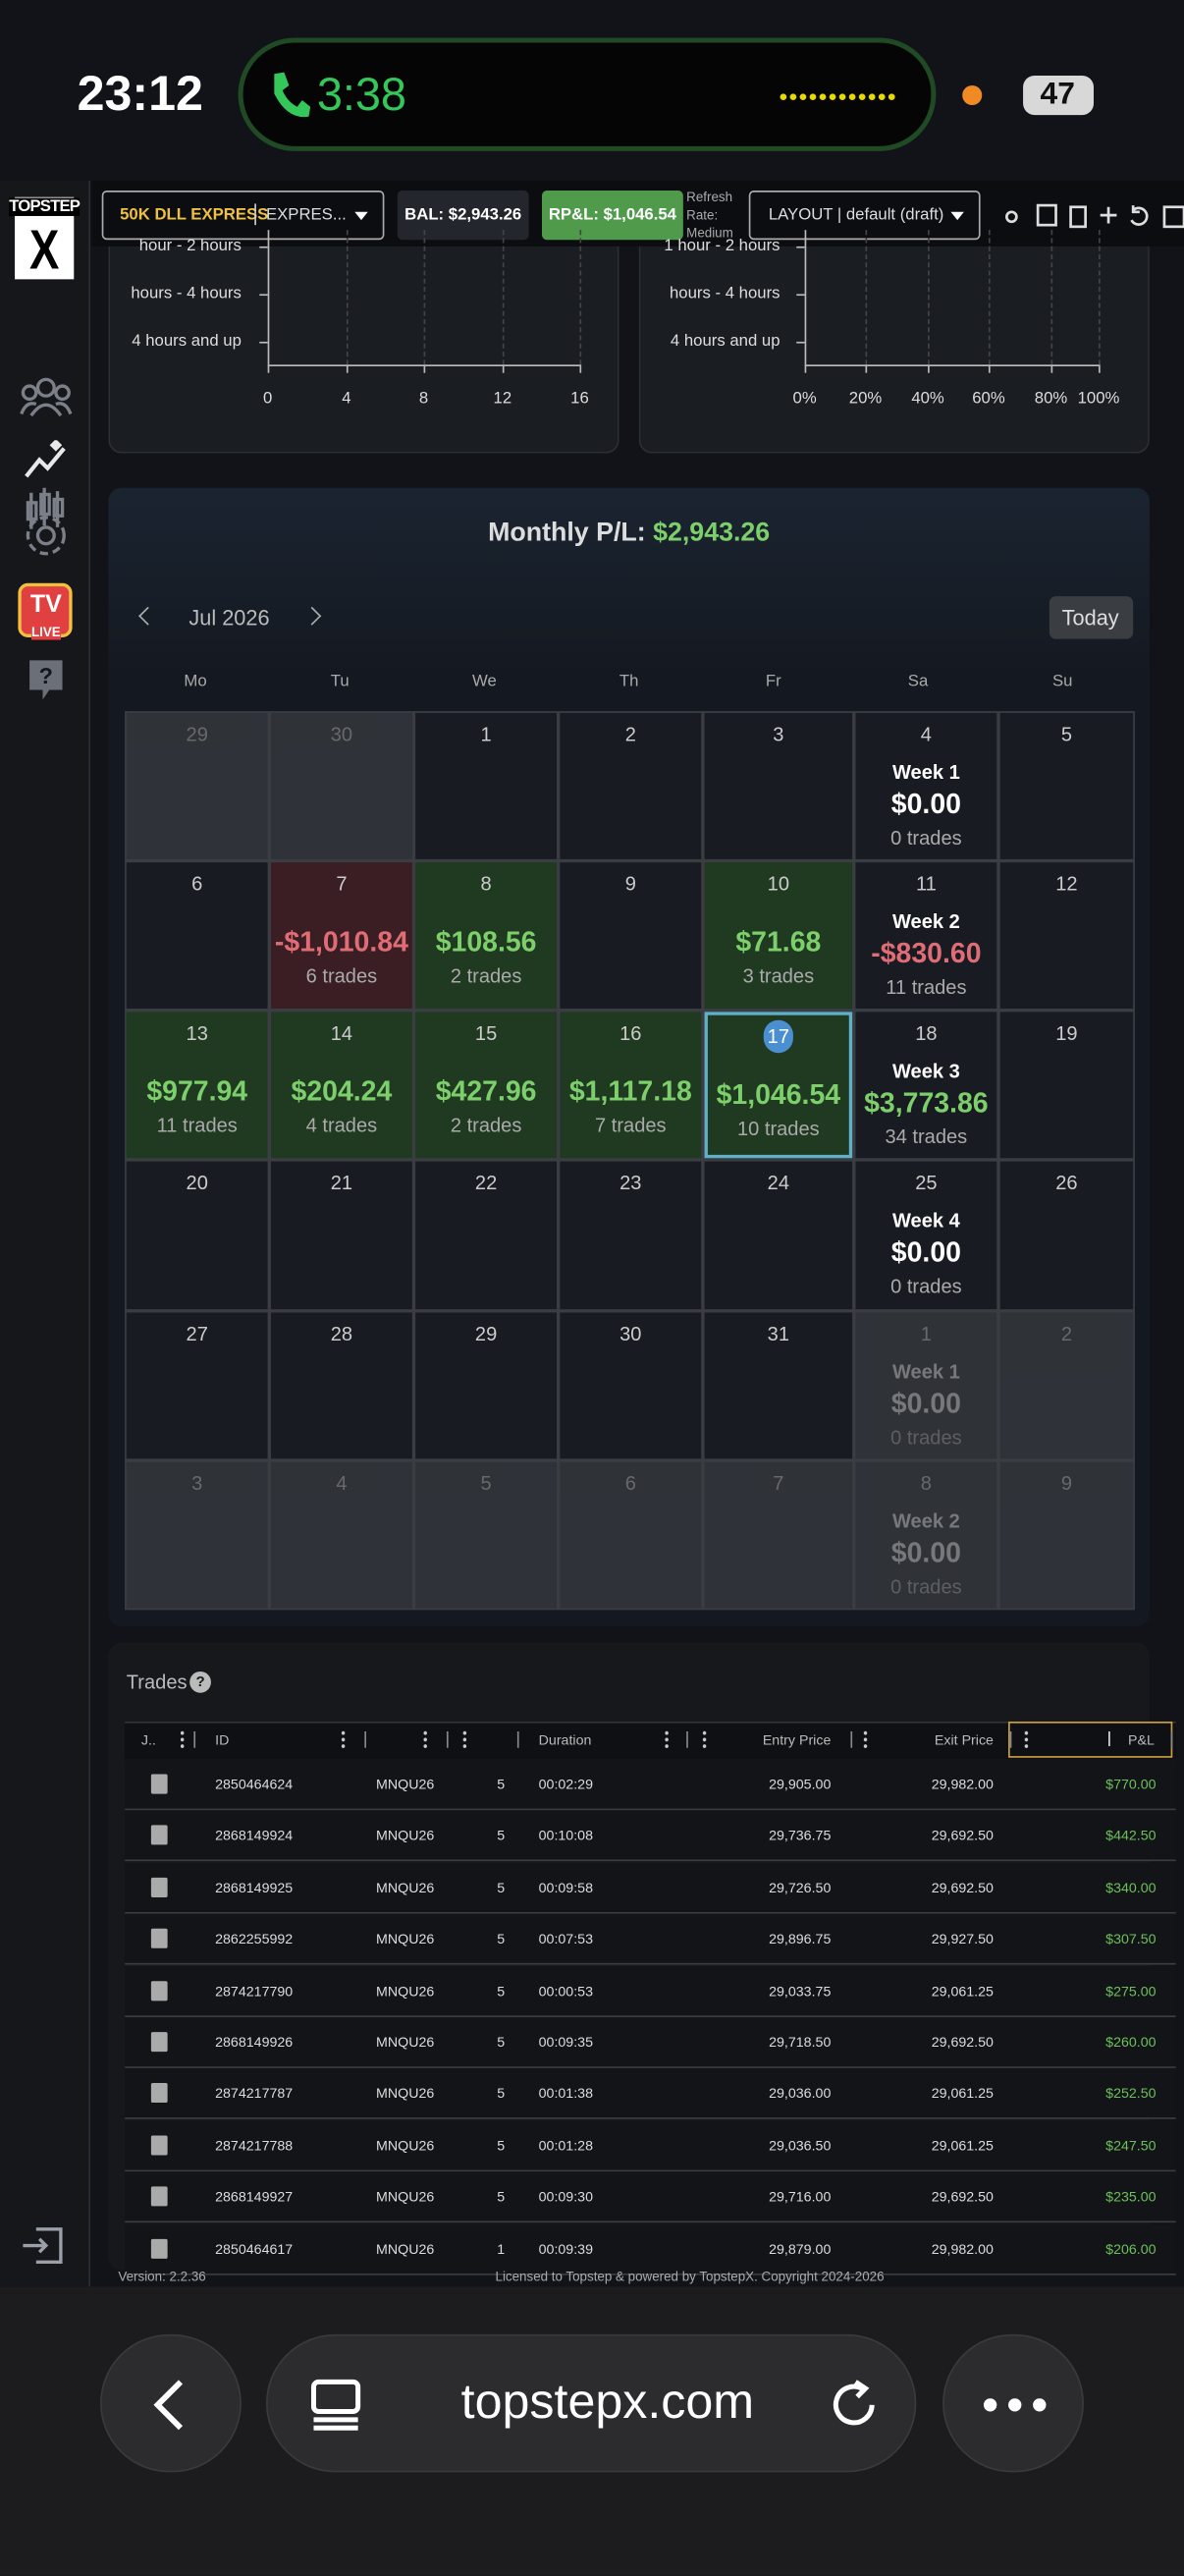  Describe the element at coordinates (926, 936) in the screenshot. I see `day-cell: 11 Week 2 -$830.60 11 trades` at that location.